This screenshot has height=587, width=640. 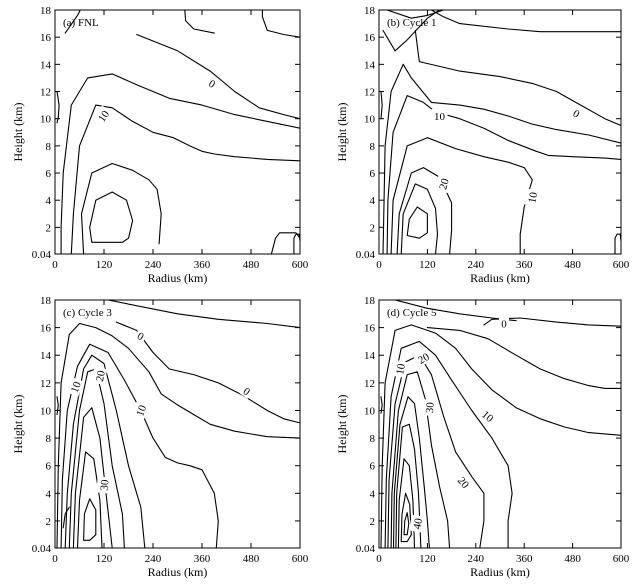 What do you see at coordinates (412, 313) in the screenshot?
I see `panel-title: (d) Cycle 5` at bounding box center [412, 313].